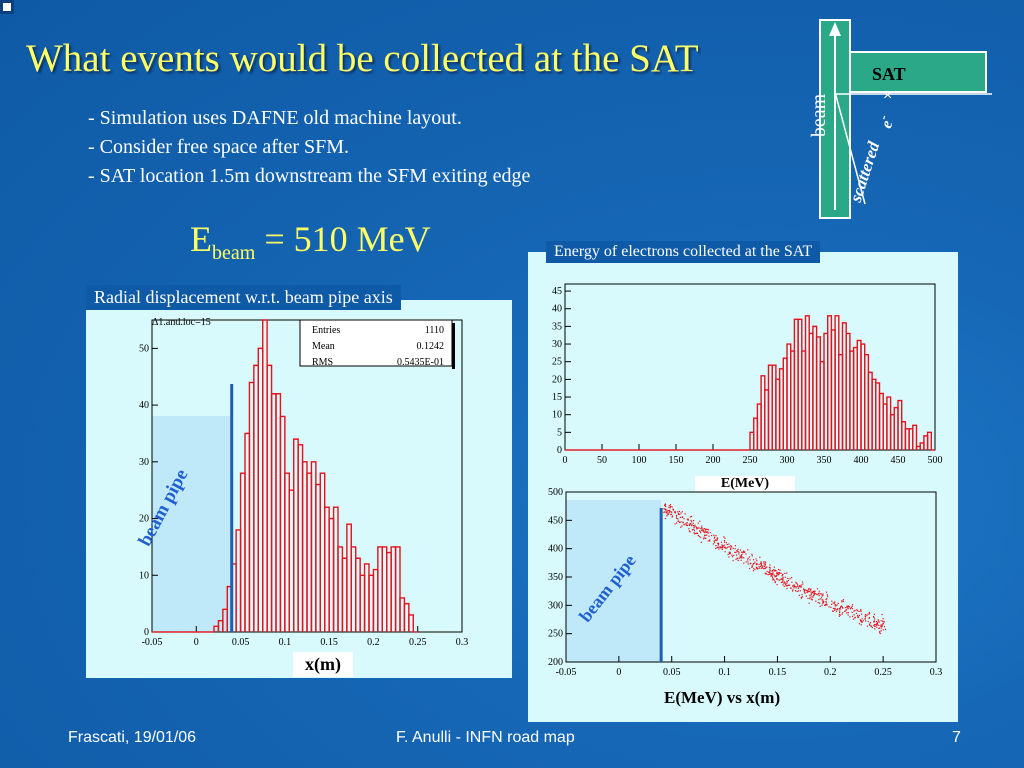 This screenshot has height=768, width=1024. What do you see at coordinates (434, 330) in the screenshot?
I see `stats-value-entries: 1110` at bounding box center [434, 330].